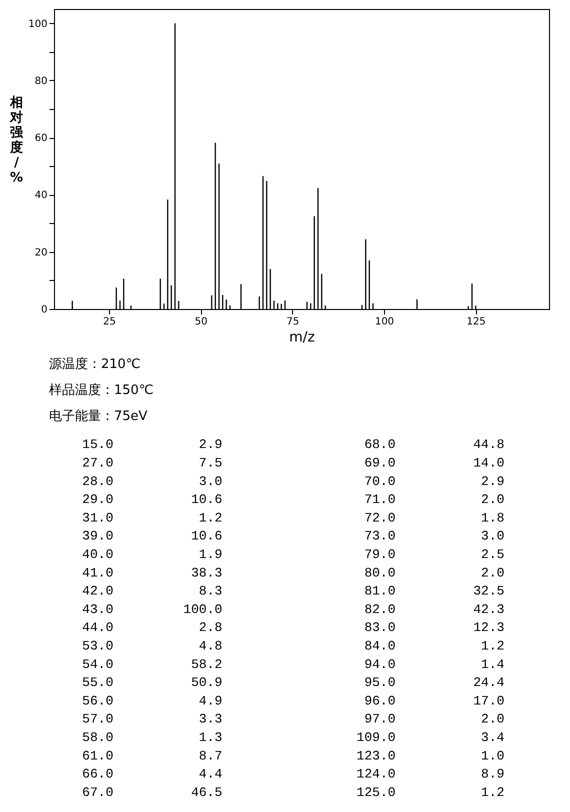  I want to click on text: 68.0, so click(380, 444).